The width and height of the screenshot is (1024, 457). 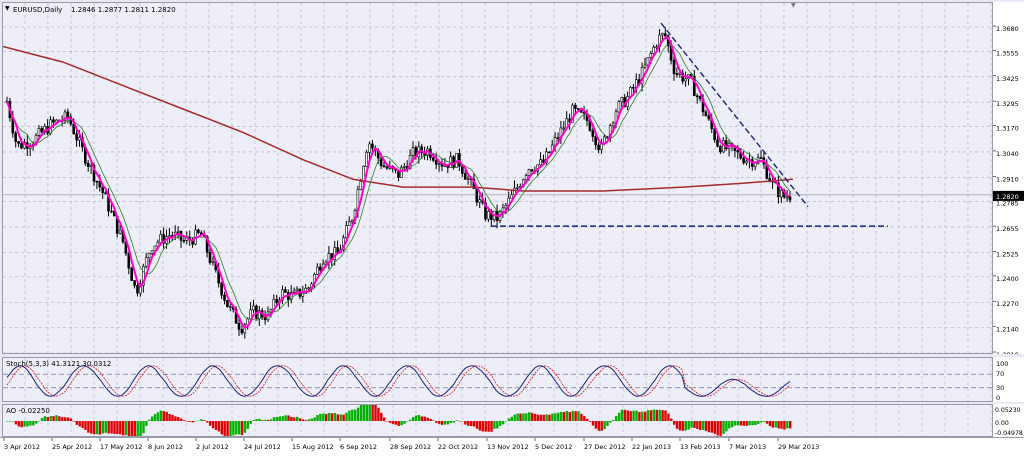 I want to click on awesome-oscillator-canvas, so click(x=497, y=419).